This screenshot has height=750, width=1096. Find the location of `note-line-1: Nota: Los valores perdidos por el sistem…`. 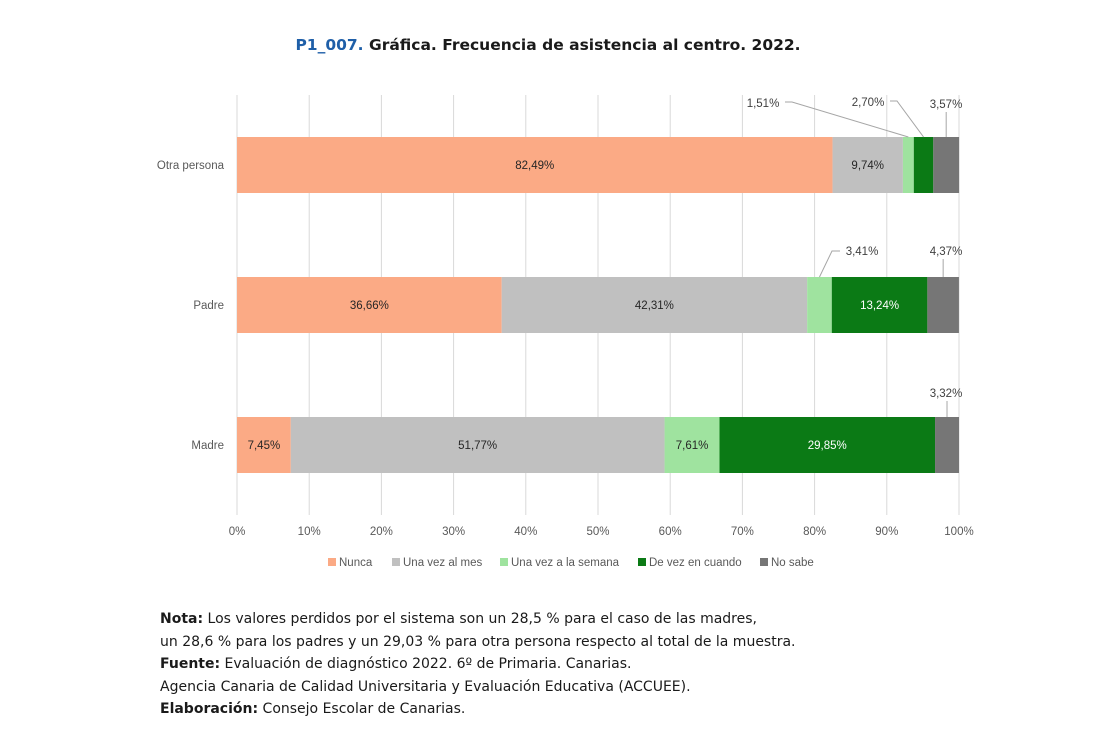

note-line-1: Nota: Los valores perdidos por el sistem… is located at coordinates (478, 619).